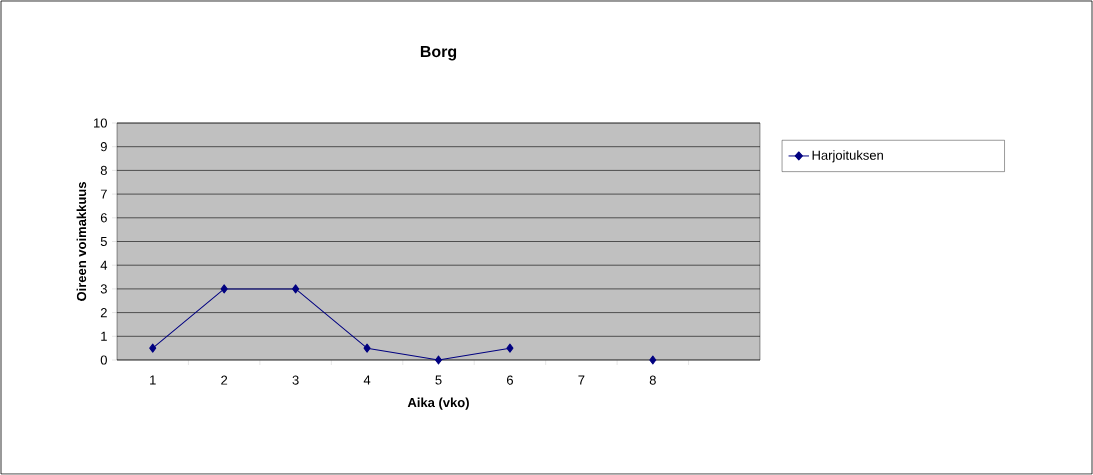 This screenshot has height=475, width=1093. I want to click on x-tick-label: 5, so click(438, 380).